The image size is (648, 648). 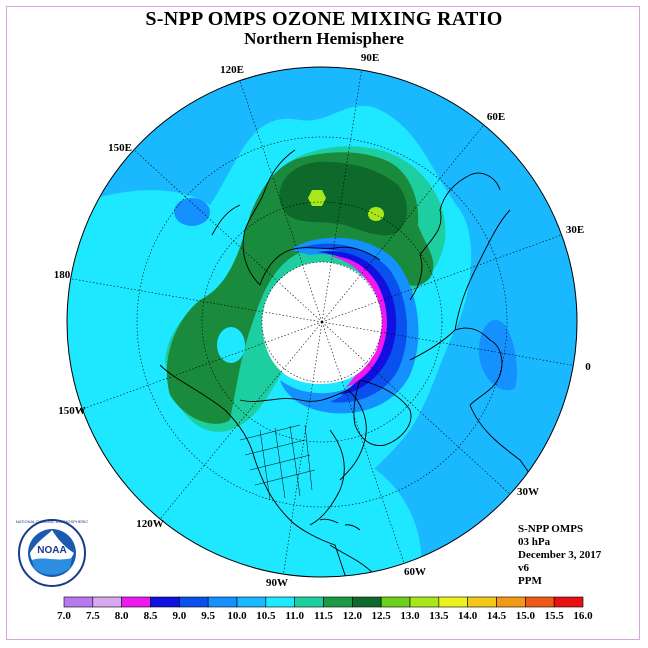 What do you see at coordinates (52, 521) in the screenshot?
I see `svg-text: NATIONAL OCEANIC & ATMOSPHERIC` at bounding box center [52, 521].